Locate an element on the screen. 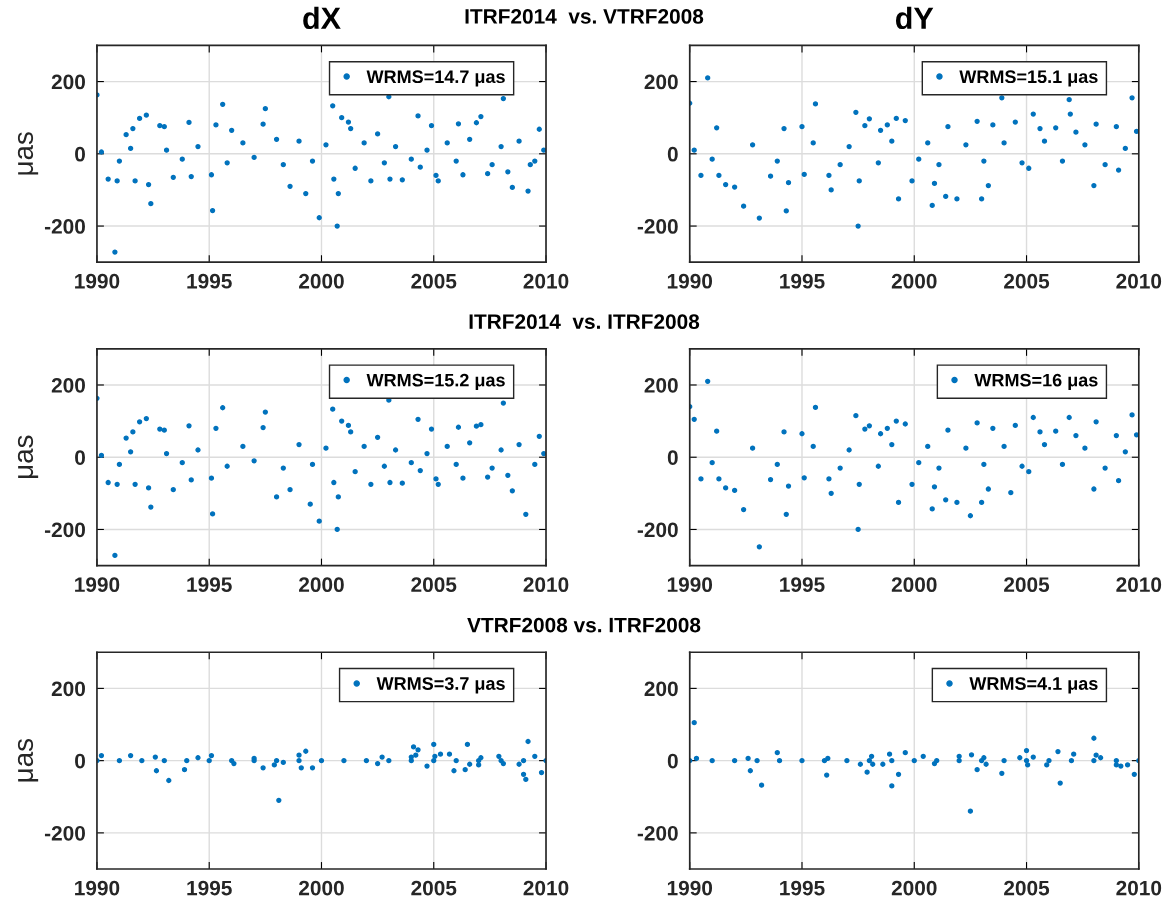 The width and height of the screenshot is (1168, 909). legend-label: WRMS=3.7 μas is located at coordinates (440, 685).